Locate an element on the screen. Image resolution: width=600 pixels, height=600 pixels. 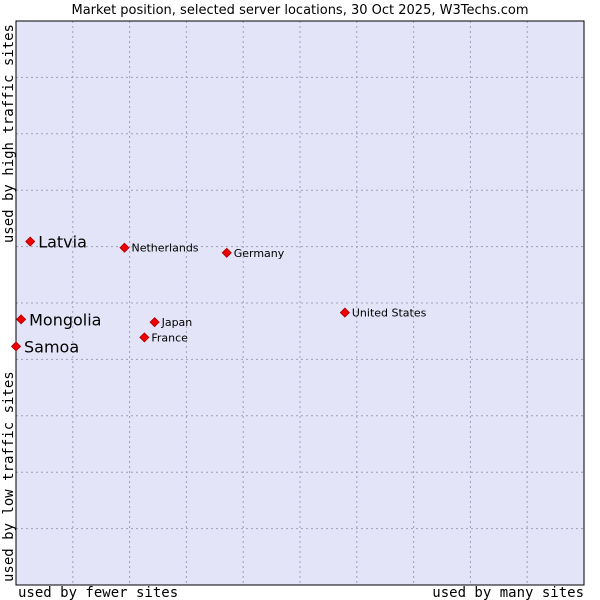
point-marker-france is located at coordinates (144, 337).